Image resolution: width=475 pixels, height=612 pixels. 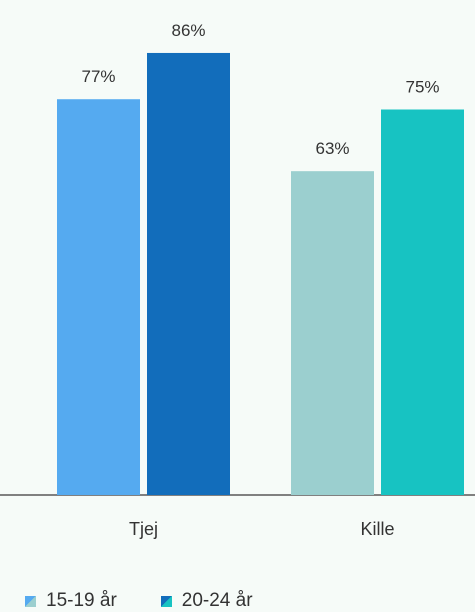 What do you see at coordinates (98, 76) in the screenshot?
I see `value-label-tjej-15-19: 77%` at bounding box center [98, 76].